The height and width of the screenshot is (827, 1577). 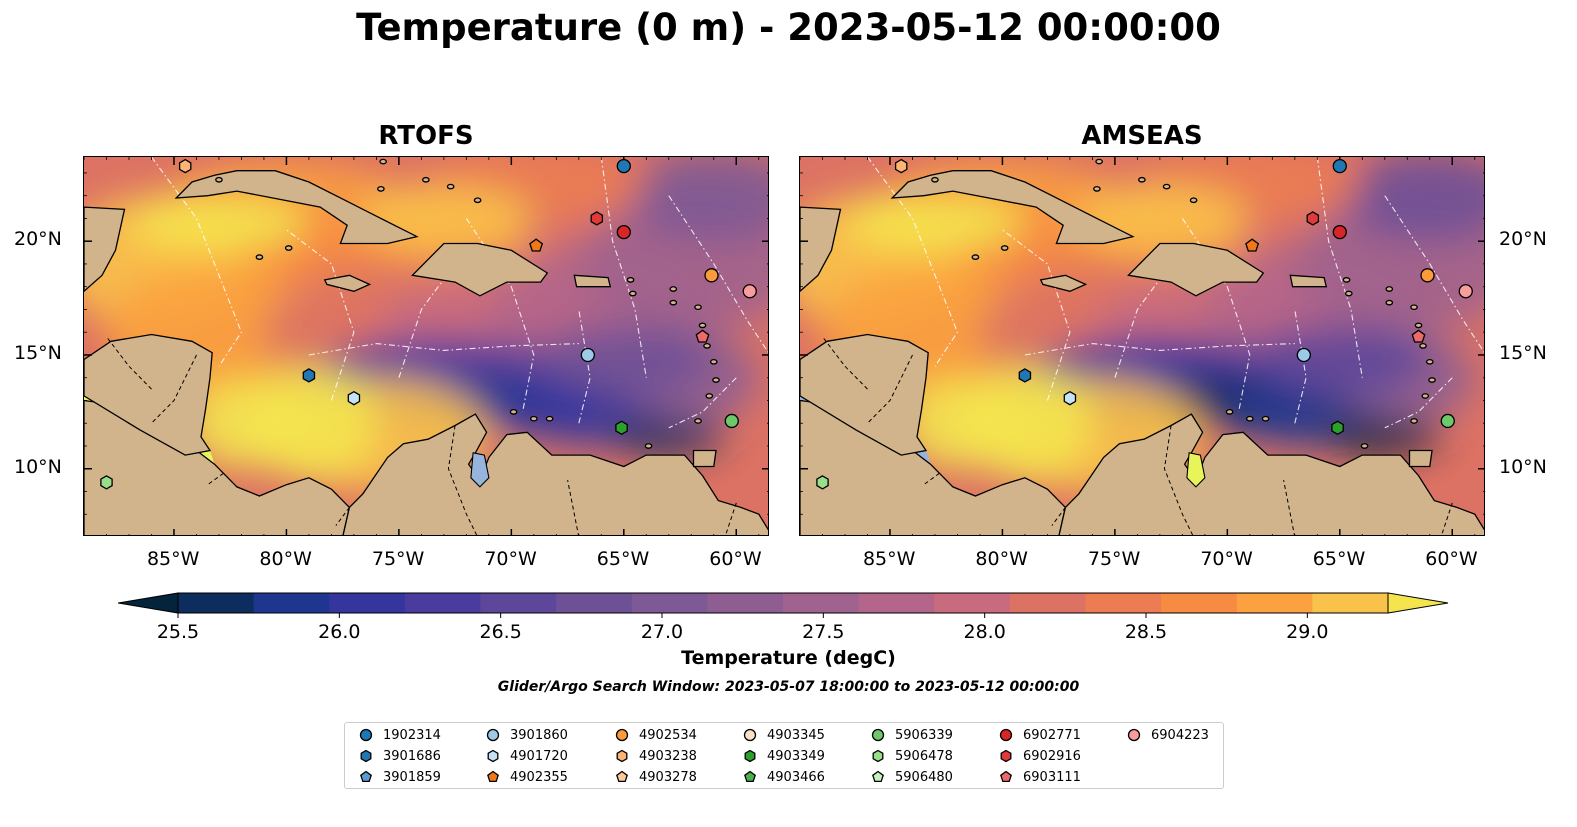 I want to click on colorbar-tick-label: 29.0, so click(x=1307, y=631).